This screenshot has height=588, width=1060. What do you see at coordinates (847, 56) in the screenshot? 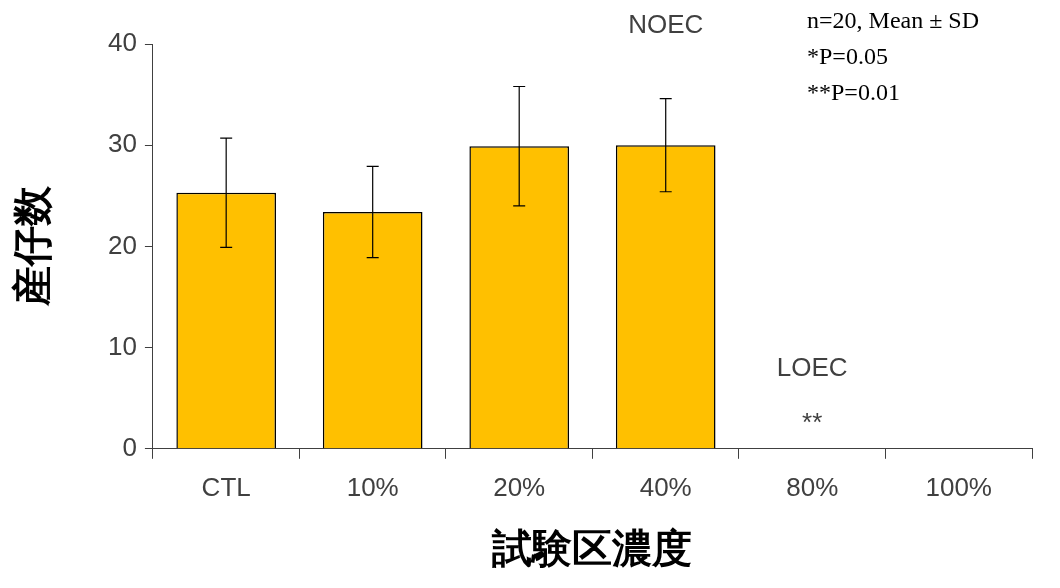
I see `annotation: *P=0.05` at bounding box center [847, 56].